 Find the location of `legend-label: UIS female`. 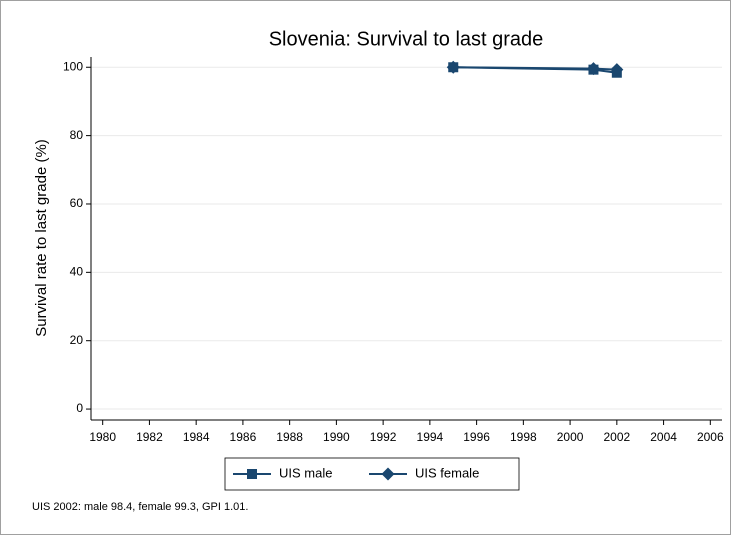

legend-label: UIS female is located at coordinates (447, 472).